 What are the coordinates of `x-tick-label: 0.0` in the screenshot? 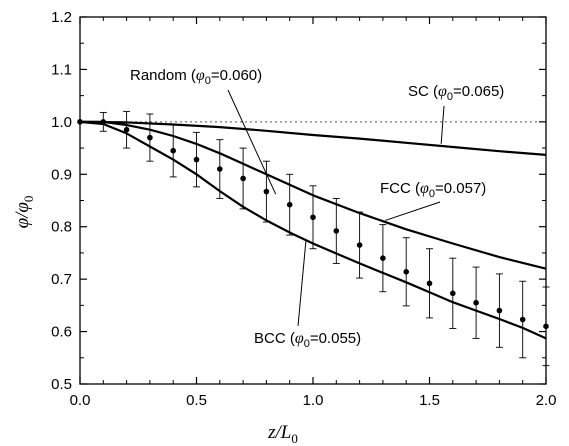 It's located at (80, 400).